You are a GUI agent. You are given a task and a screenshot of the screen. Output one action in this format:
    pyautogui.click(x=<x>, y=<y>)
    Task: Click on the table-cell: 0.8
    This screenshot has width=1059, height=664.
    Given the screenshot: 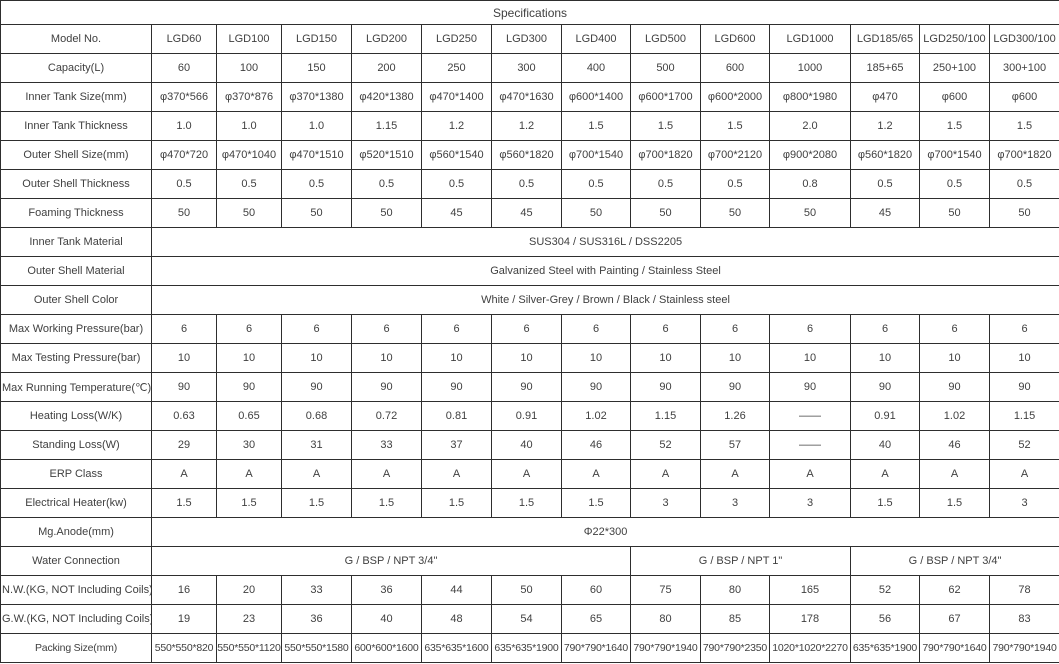 What is the action you would take?
    pyautogui.click(x=810, y=184)
    